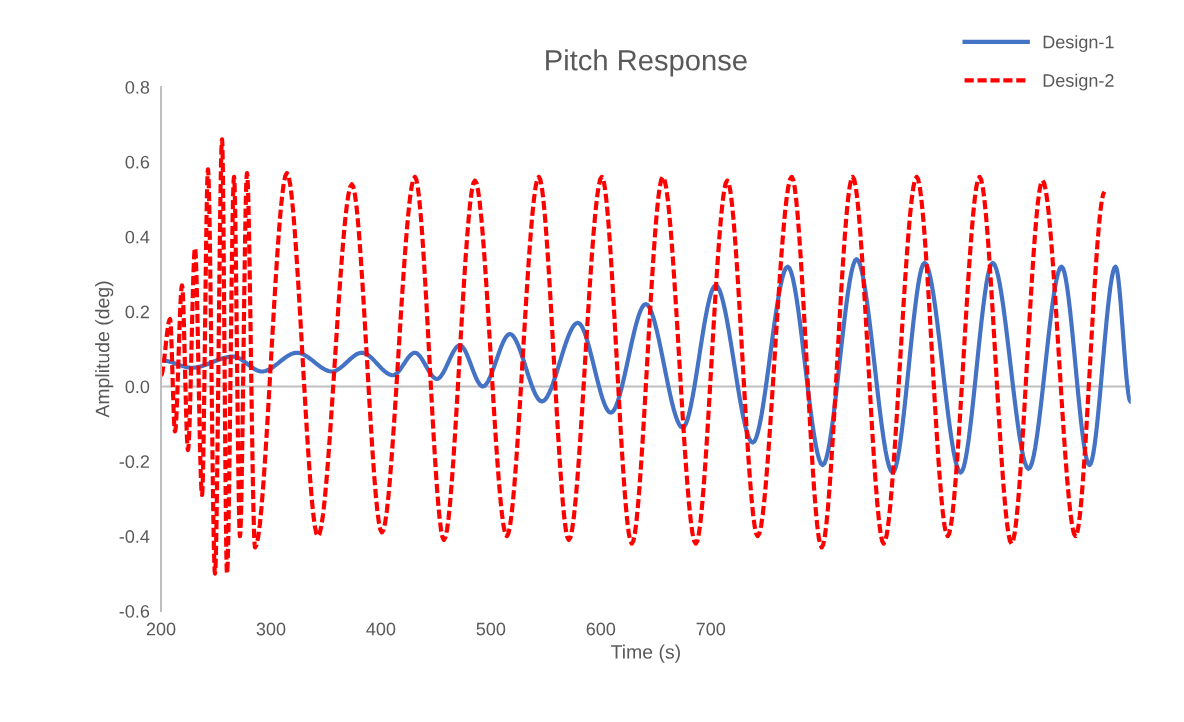 Image resolution: width=1184 pixels, height=722 pixels. What do you see at coordinates (137, 162) in the screenshot?
I see `y-tick-label: 0.6` at bounding box center [137, 162].